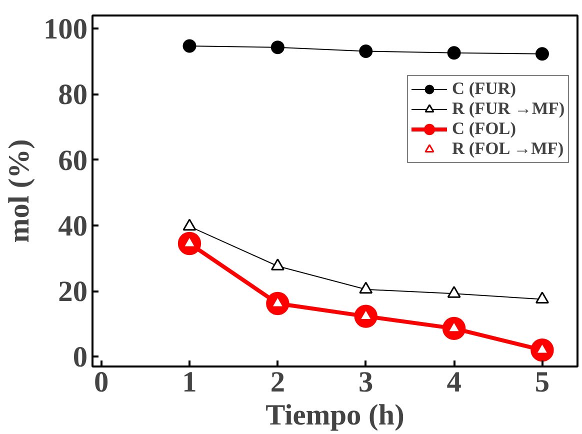 This screenshot has width=582, height=434. I want to click on y-tick-label: 80, so click(73, 95).